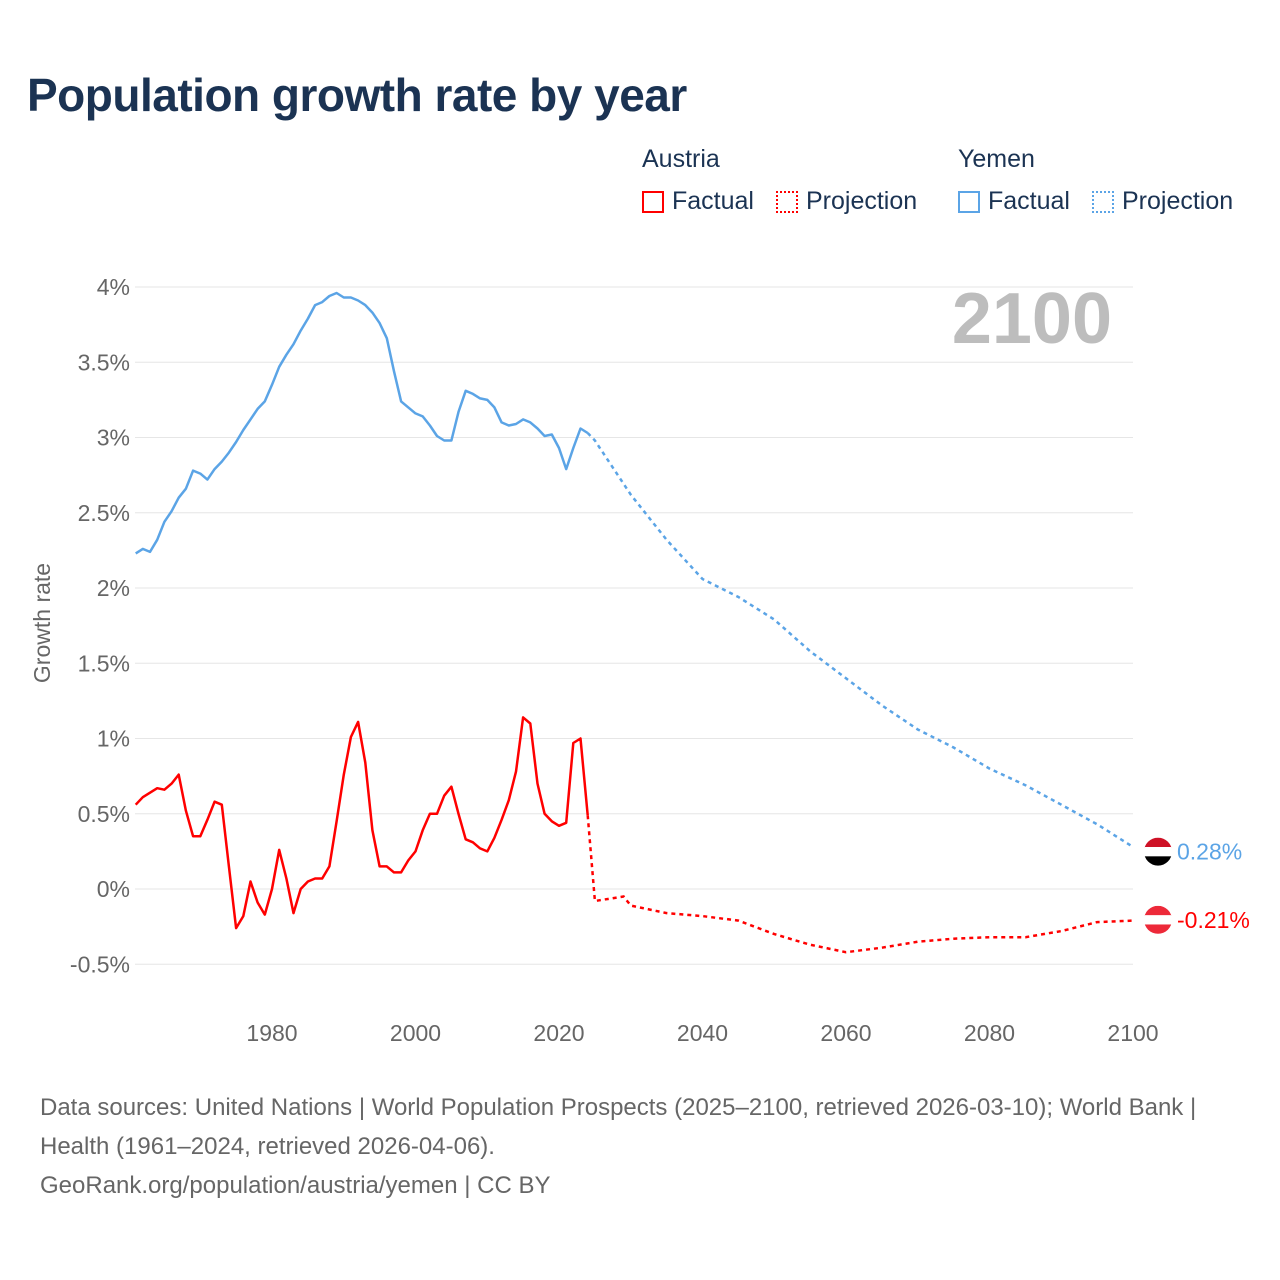  Describe the element at coordinates (989, 1033) in the screenshot. I see `x-tick-label: 2080` at that location.